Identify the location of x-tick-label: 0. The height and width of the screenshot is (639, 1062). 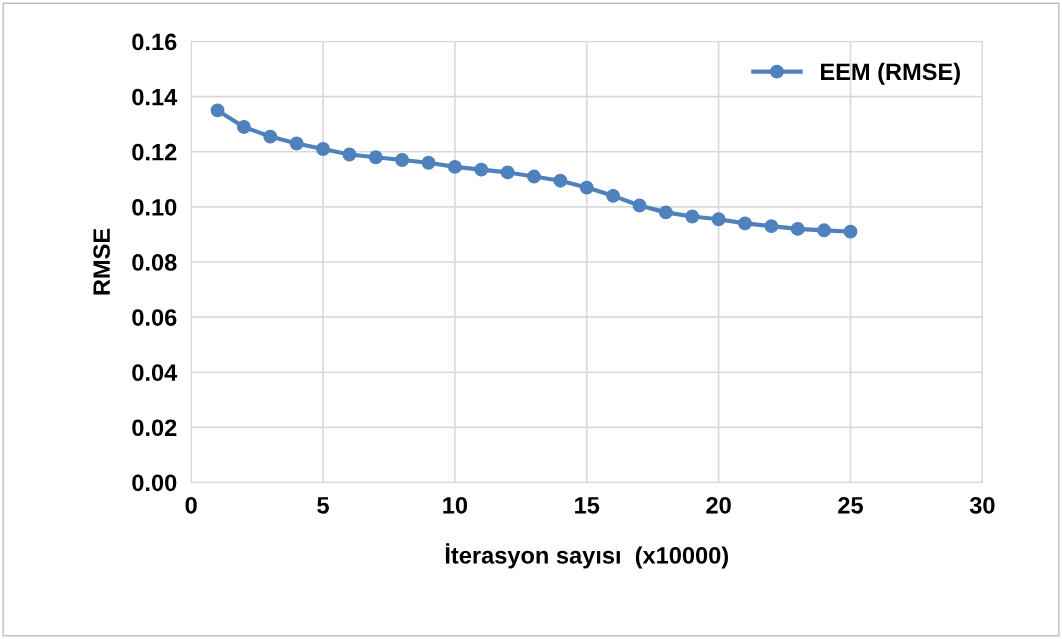
(191, 505).